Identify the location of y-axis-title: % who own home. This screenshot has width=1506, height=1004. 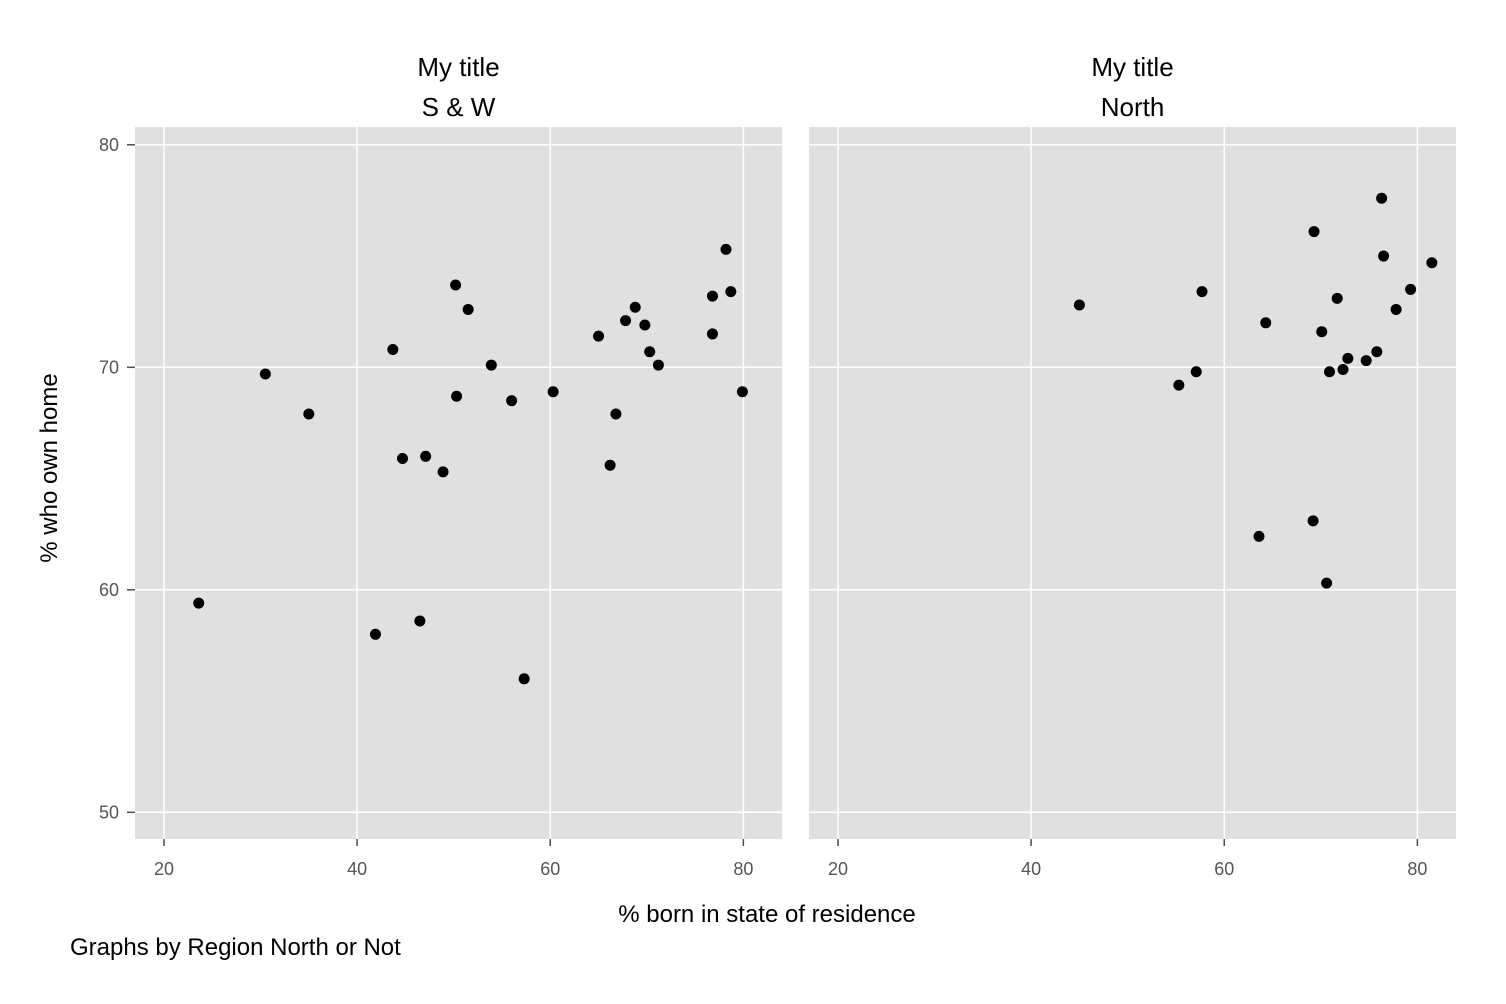
(49, 467).